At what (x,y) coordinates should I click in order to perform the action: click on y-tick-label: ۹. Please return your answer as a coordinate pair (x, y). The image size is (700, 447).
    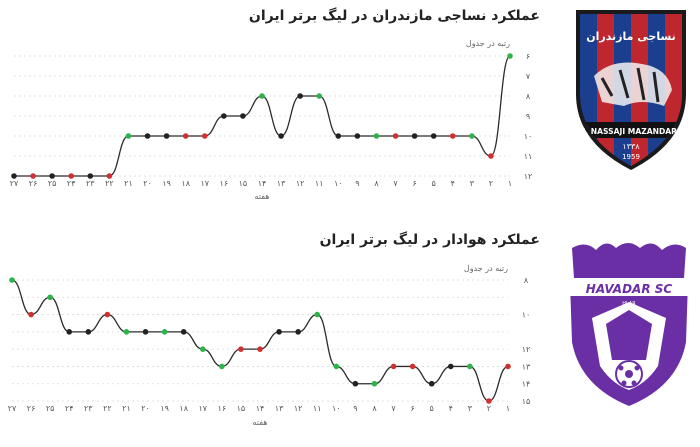
    Looking at the image, I should click on (528, 116).